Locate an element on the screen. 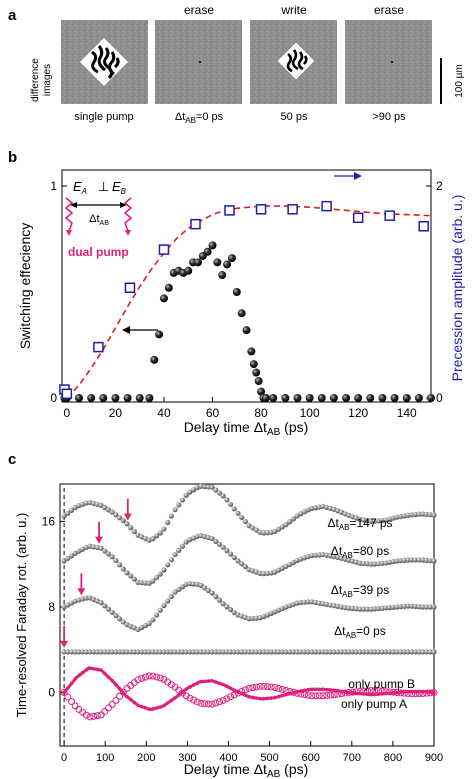 The width and height of the screenshot is (474, 779). dual-pump-inset: EA ⊥ EB ΔtAB dual pump is located at coordinates (98, 219).